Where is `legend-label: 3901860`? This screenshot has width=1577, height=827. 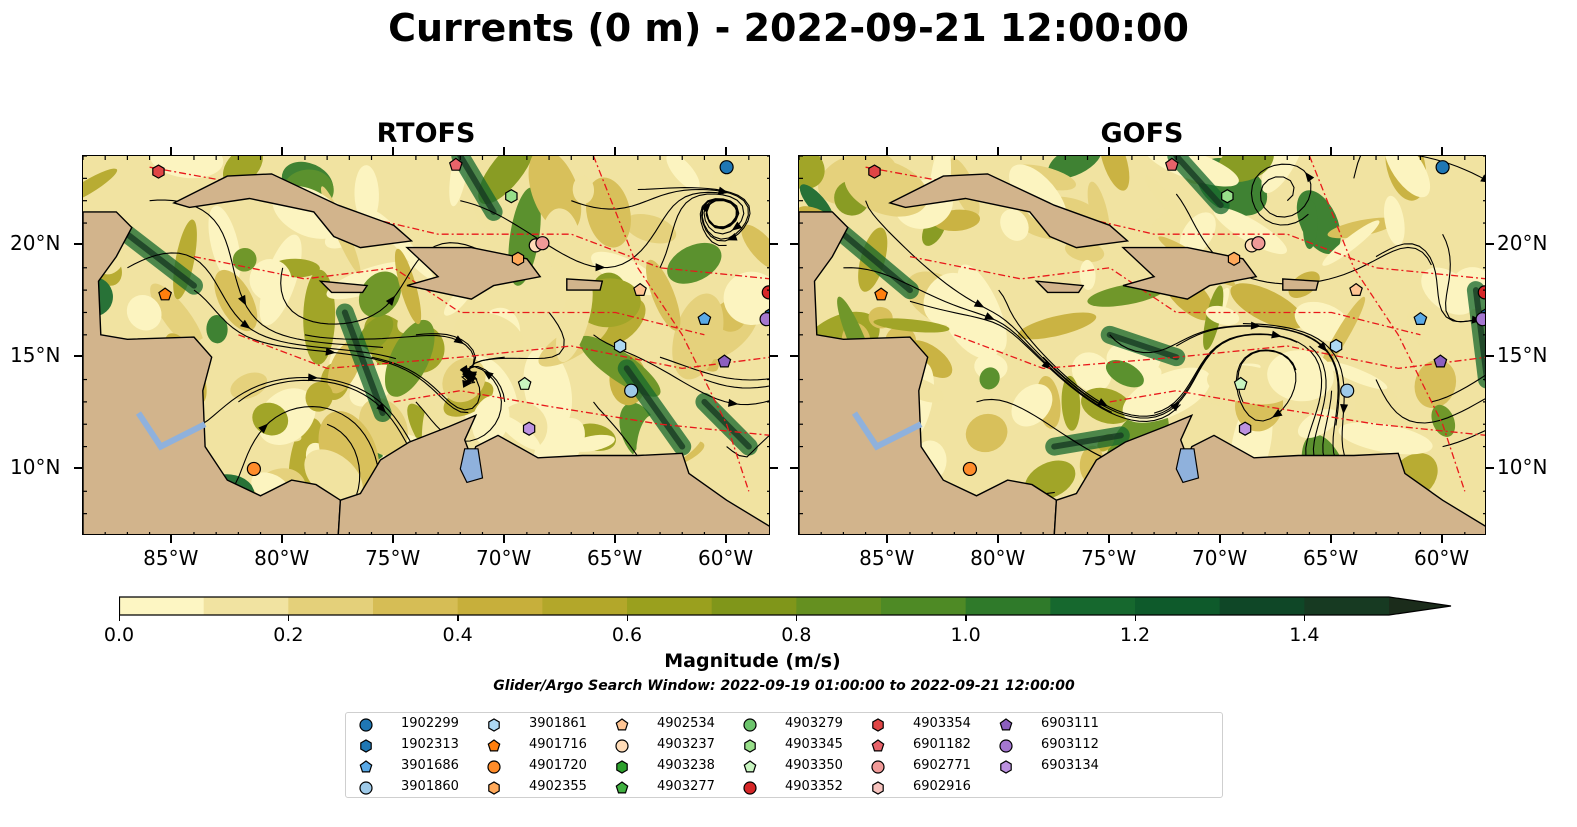 legend-label: 3901860 is located at coordinates (430, 786).